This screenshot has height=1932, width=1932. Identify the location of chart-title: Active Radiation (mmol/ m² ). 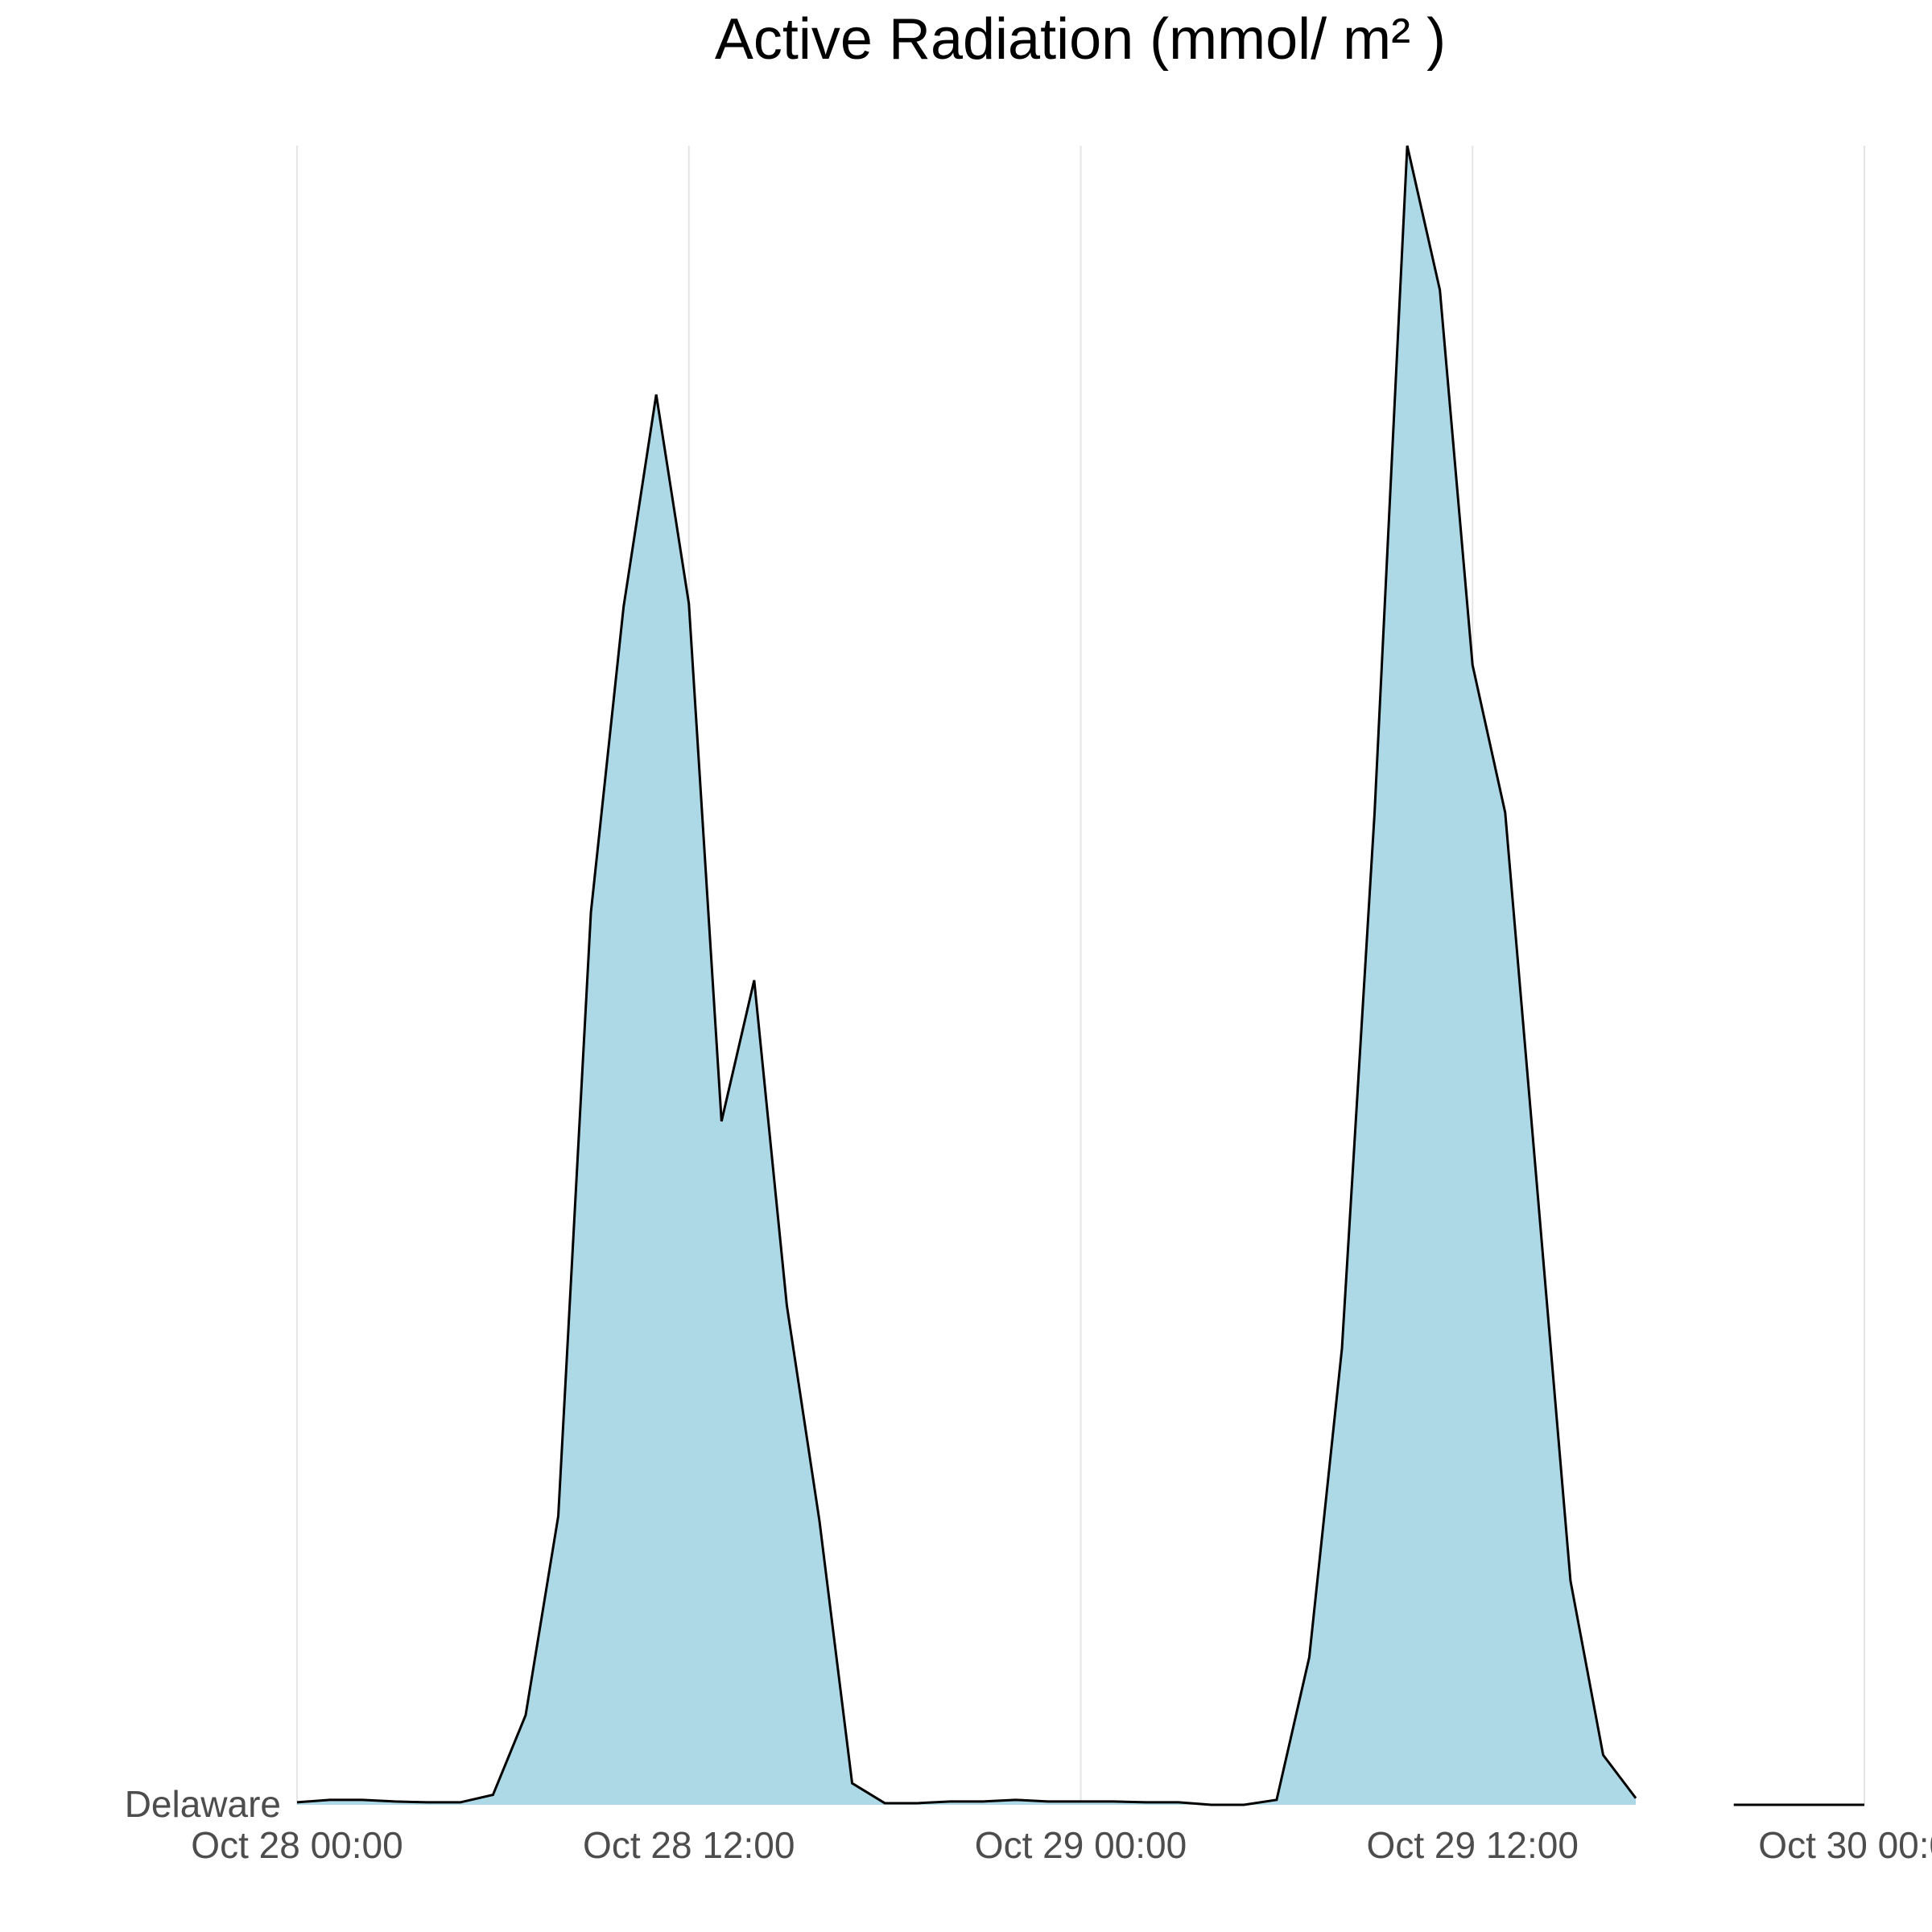
(1080, 39).